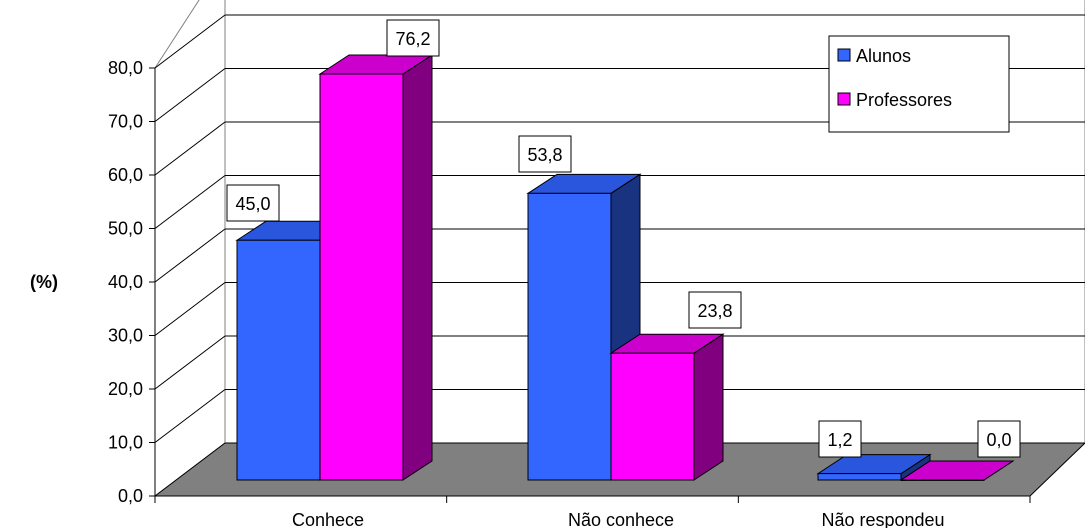 Image resolution: width=1085 pixels, height=528 pixels. What do you see at coordinates (621, 519) in the screenshot?
I see `category-label: Não conhece` at bounding box center [621, 519].